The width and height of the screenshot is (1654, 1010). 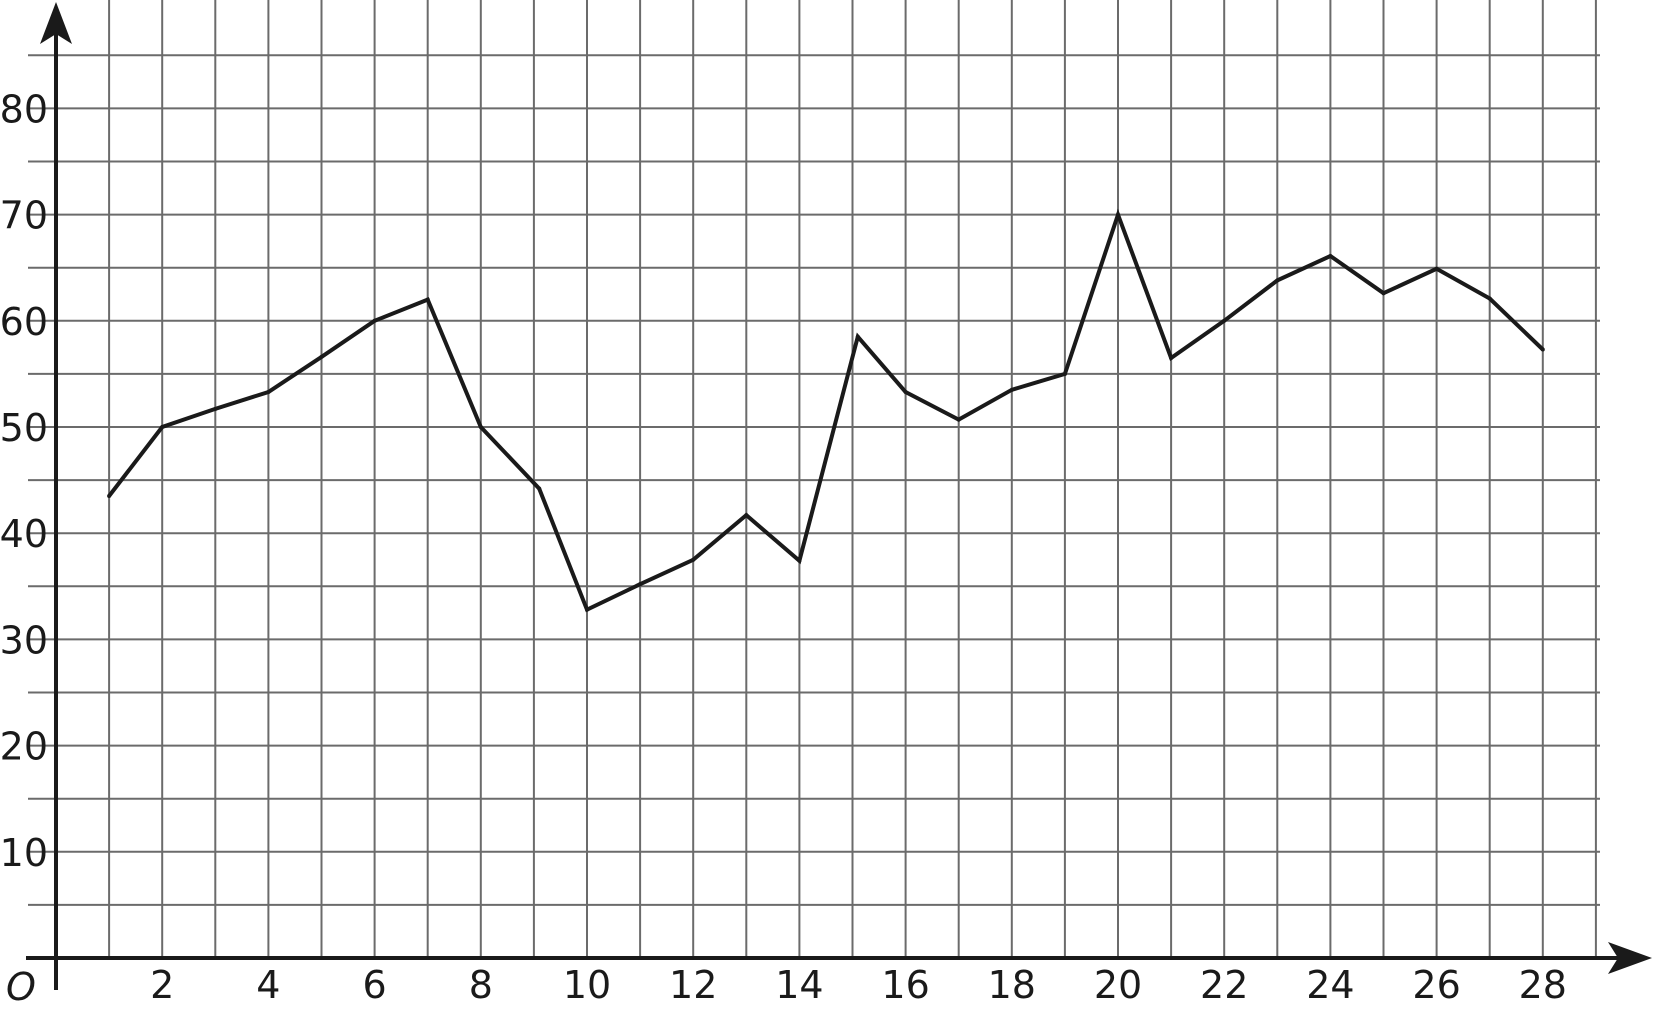 I want to click on y-tick-label: 50, so click(x=24, y=428).